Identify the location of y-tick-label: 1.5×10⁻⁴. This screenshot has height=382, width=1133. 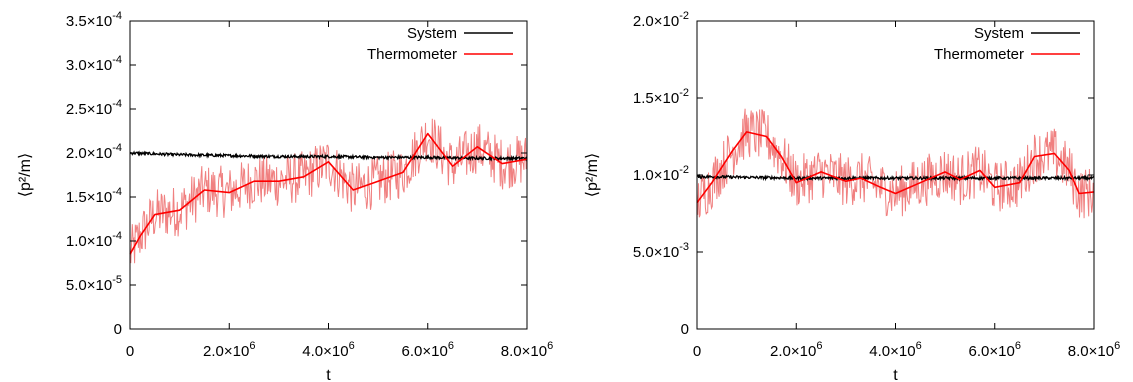
(94, 196).